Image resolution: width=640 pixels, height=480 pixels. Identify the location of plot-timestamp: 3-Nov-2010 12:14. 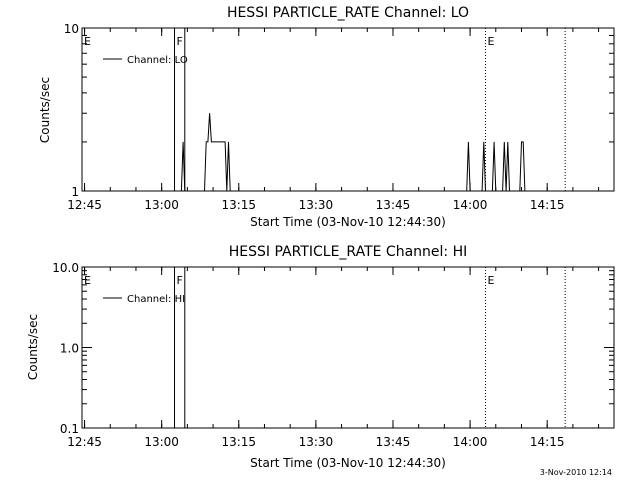
(576, 472).